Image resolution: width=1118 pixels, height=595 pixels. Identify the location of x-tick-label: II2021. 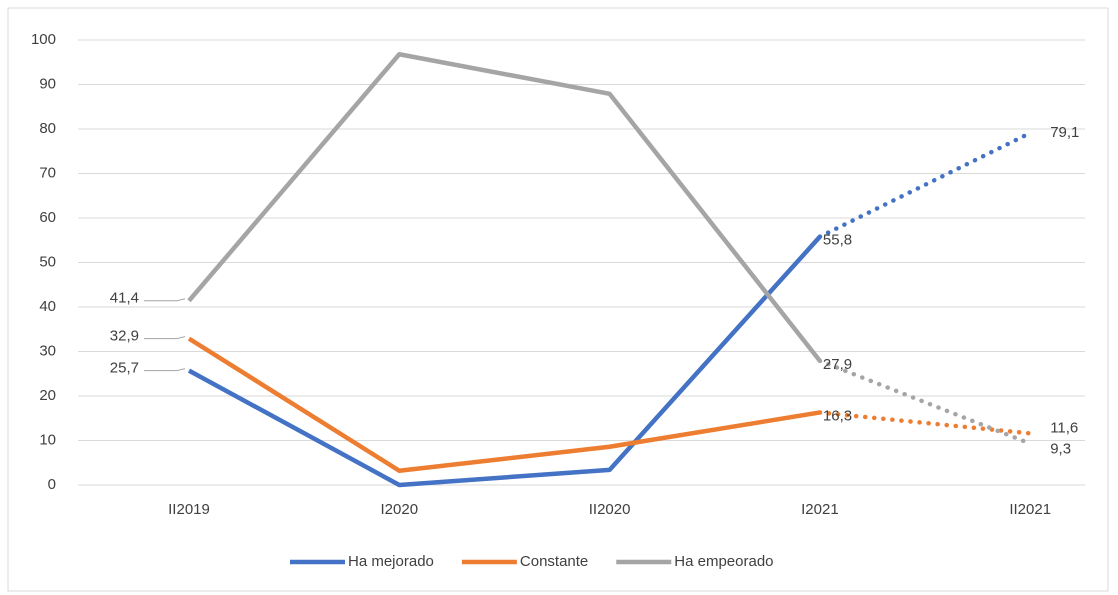
(1030, 509).